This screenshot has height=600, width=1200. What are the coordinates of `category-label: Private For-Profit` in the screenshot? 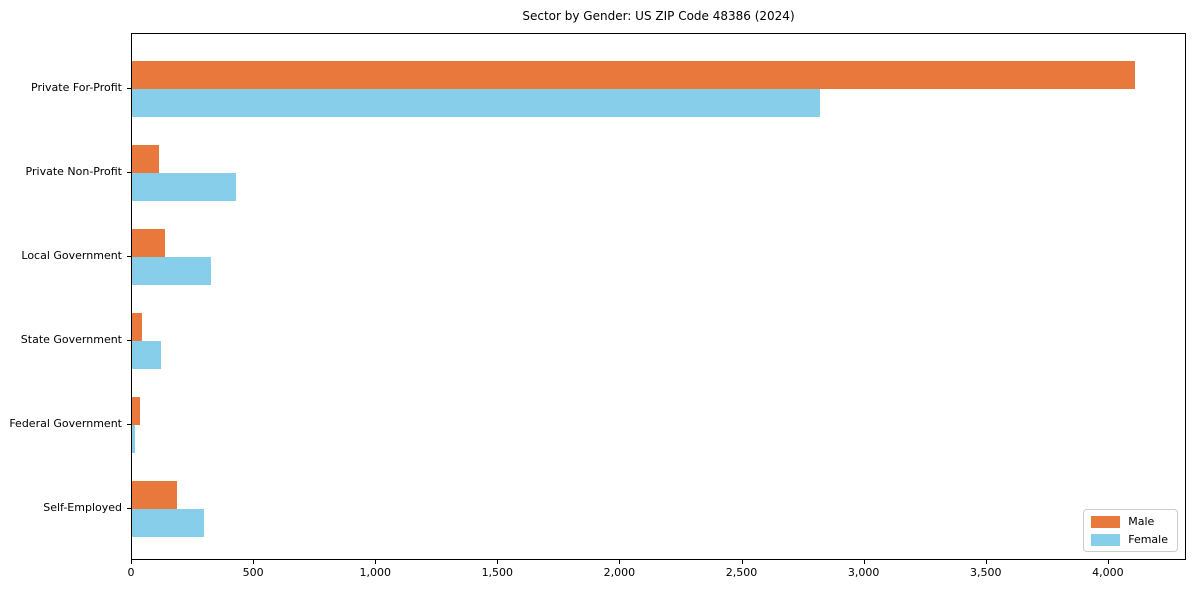 It's located at (76, 87).